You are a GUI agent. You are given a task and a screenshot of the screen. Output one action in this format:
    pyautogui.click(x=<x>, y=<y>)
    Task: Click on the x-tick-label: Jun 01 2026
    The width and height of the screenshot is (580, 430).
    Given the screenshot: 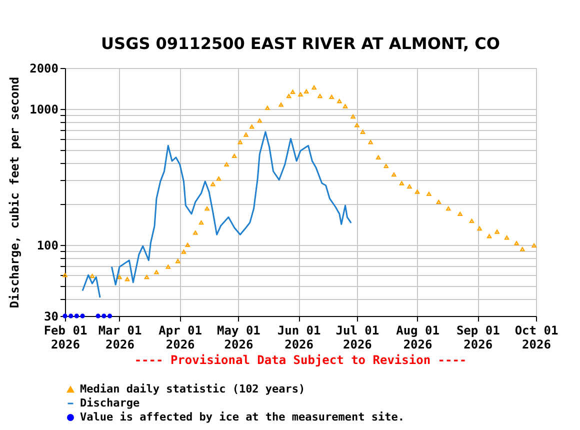 What is the action you would take?
    pyautogui.click(x=299, y=338)
    